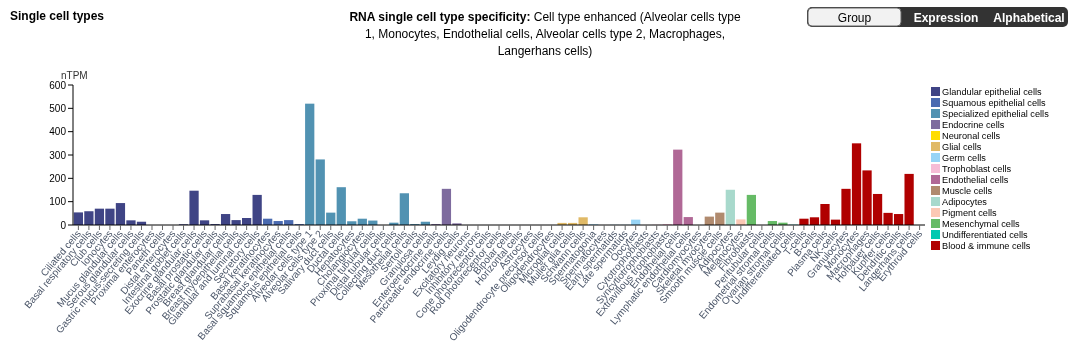  What do you see at coordinates (973, 125) in the screenshot?
I see `legend-label: Endocrine cells` at bounding box center [973, 125].